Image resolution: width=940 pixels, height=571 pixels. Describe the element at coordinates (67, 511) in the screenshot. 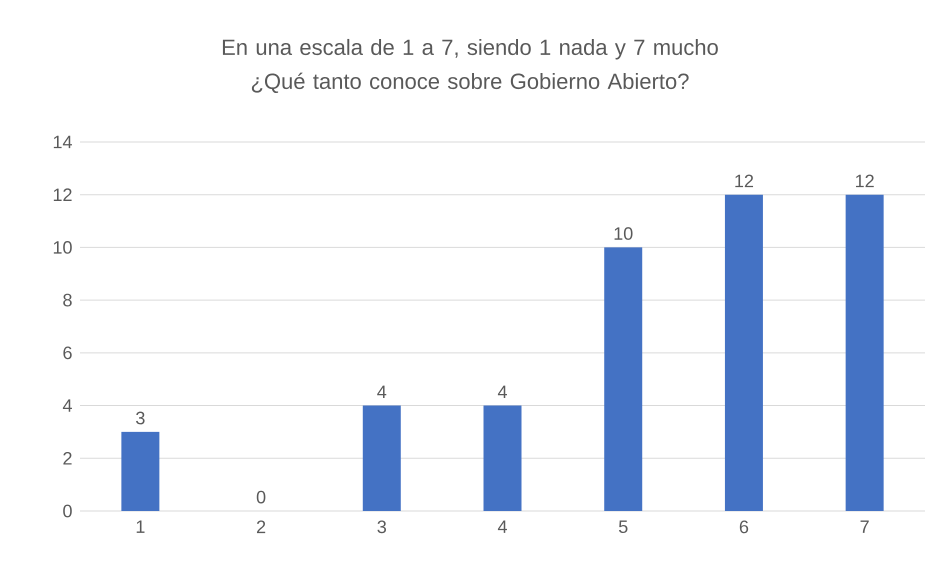

I see `y-tick-label: 0` at that location.